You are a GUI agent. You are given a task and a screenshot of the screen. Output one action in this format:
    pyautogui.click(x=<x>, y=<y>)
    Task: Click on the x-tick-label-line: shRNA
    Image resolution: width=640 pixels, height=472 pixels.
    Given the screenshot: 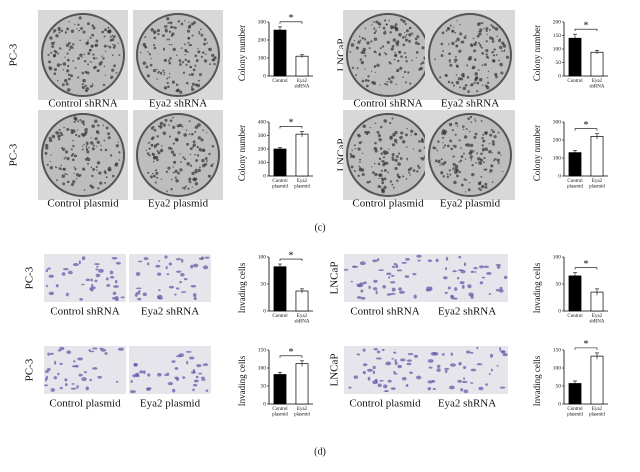 What is the action you would take?
    pyautogui.click(x=301, y=87)
    